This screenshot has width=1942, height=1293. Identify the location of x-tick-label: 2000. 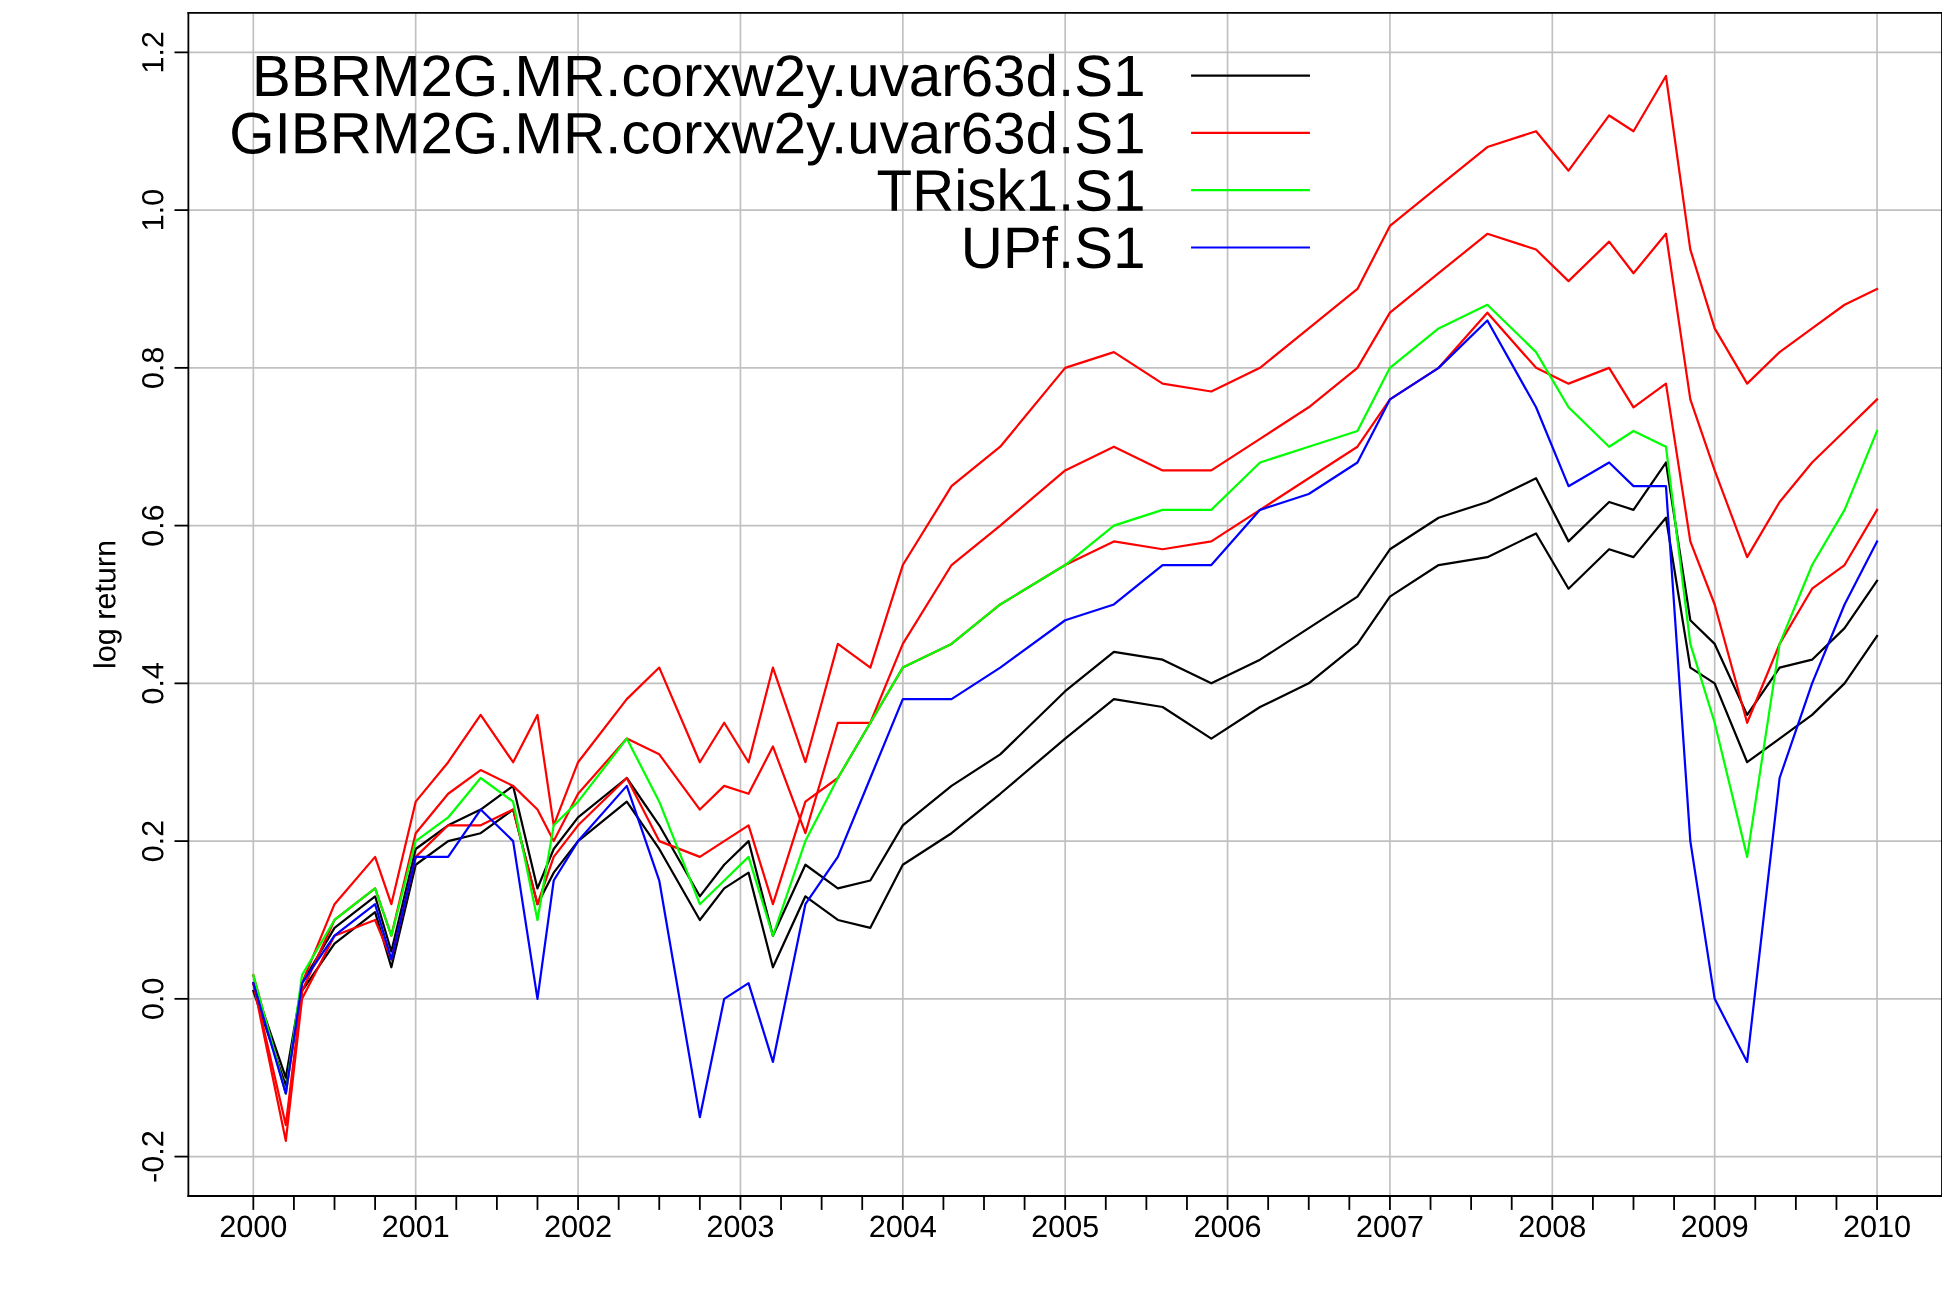
(253, 1226).